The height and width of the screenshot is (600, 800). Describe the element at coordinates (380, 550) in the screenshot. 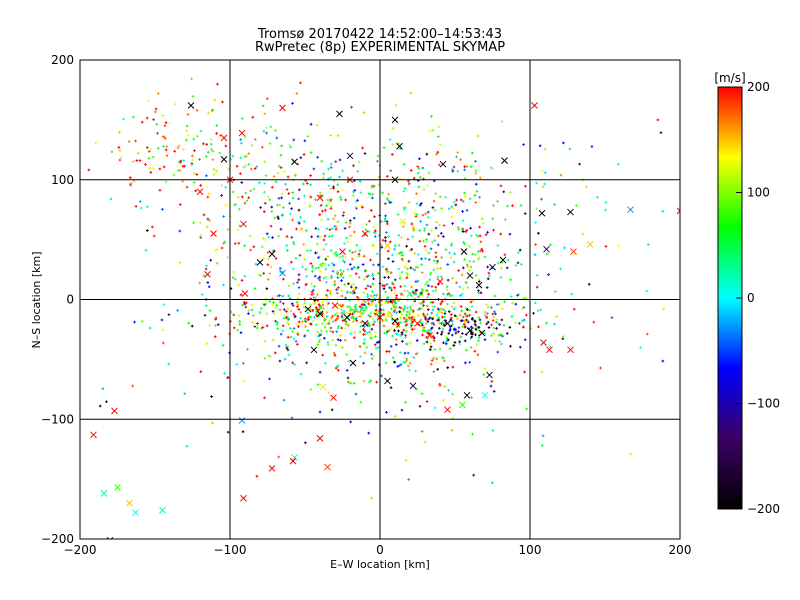

I see `x-tick-label: 0` at that location.